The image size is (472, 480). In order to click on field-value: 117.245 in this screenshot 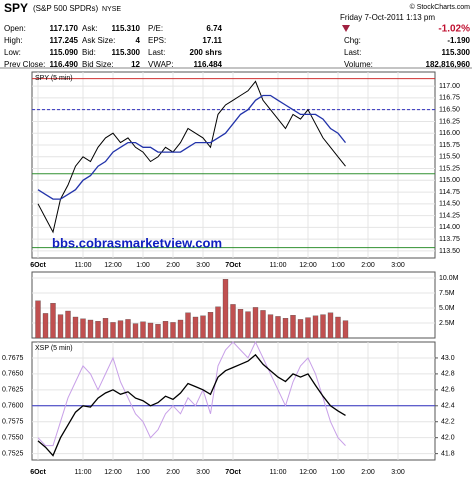, I will do `click(64, 40)`.